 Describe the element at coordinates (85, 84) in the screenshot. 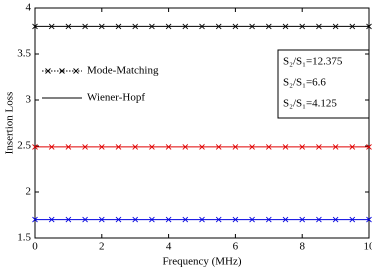

I see `legend` at that location.